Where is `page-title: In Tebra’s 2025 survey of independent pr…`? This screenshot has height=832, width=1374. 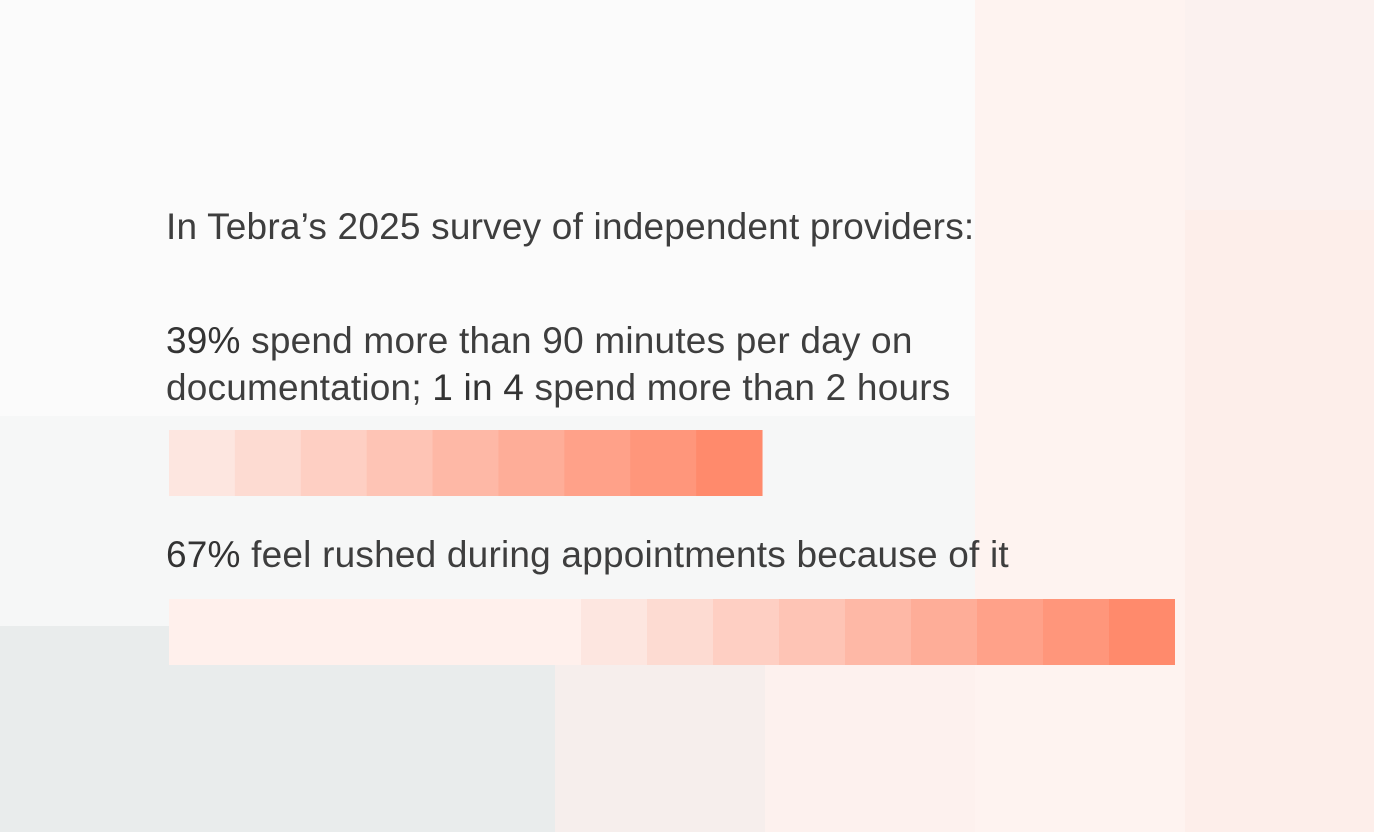
page-title: In Tebra’s 2025 survey of independent pr… is located at coordinates (570, 226).